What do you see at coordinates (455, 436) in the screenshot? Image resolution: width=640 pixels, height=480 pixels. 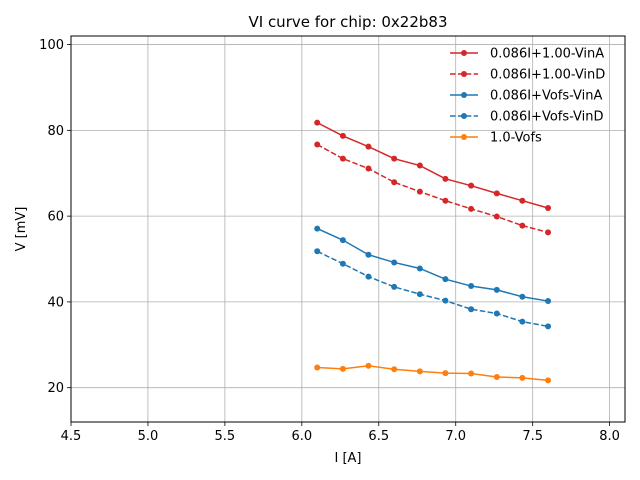 I see `x-tick-label: 7.0` at bounding box center [455, 436].